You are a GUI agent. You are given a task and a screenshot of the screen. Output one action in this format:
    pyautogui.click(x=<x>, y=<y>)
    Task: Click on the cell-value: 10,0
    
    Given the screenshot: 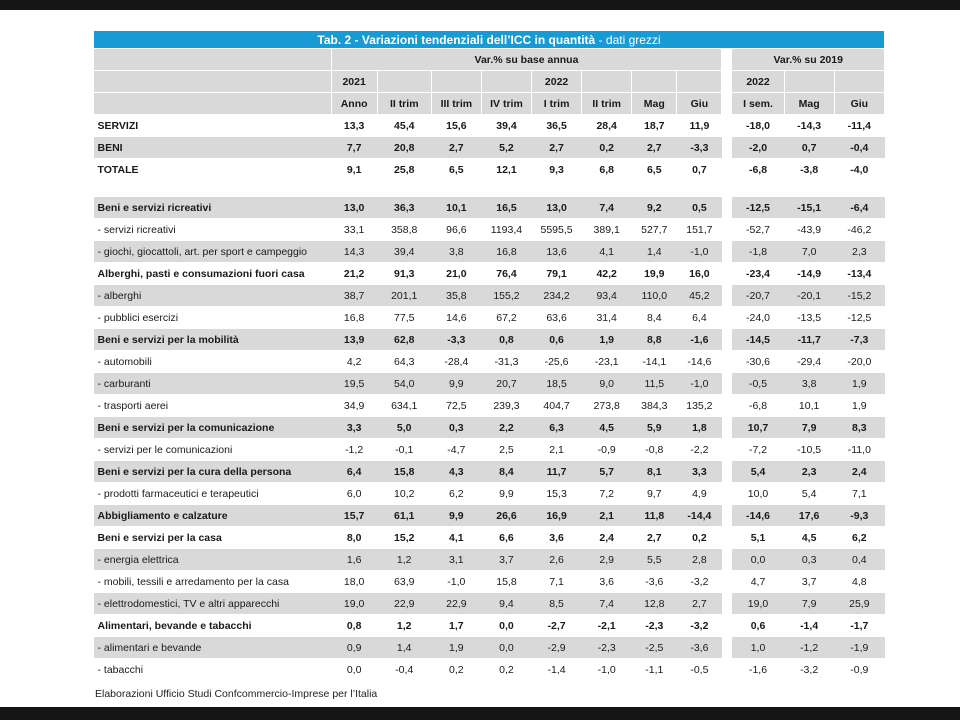 What is the action you would take?
    pyautogui.click(x=758, y=493)
    